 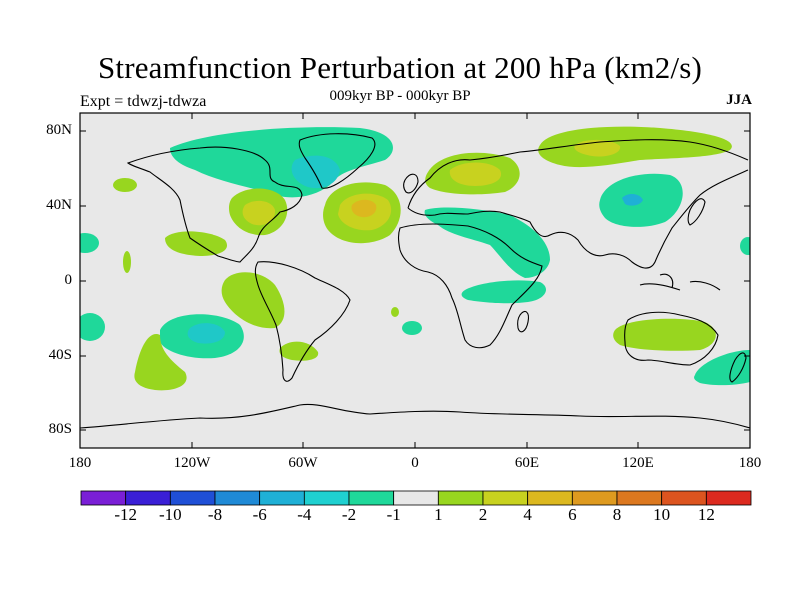 What do you see at coordinates (80, 463) in the screenshot?
I see `lon-label-180w: 180` at bounding box center [80, 463].